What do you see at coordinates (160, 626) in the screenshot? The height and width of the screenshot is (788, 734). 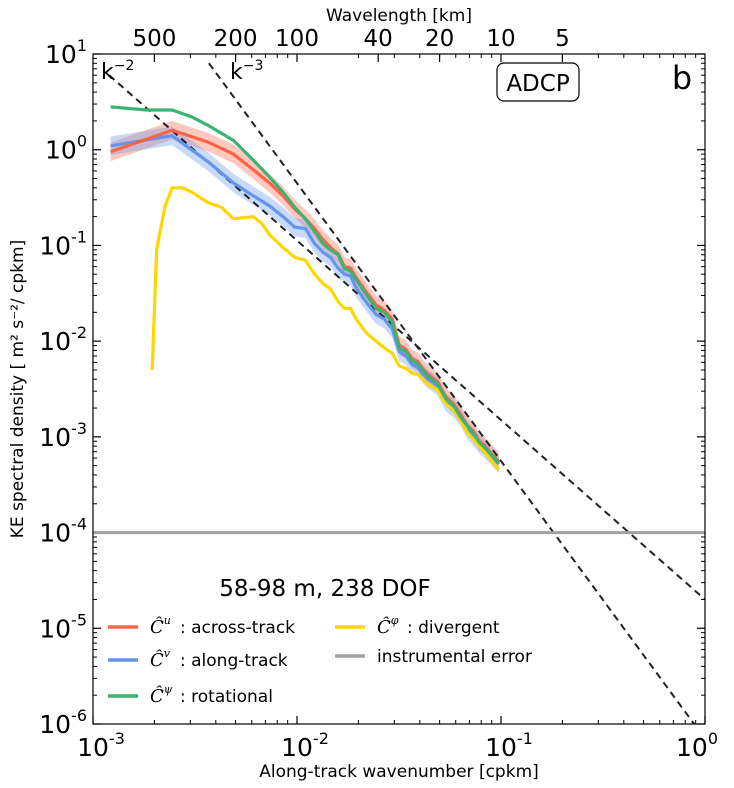 I see `legend-symbol: Ĉu` at bounding box center [160, 626].